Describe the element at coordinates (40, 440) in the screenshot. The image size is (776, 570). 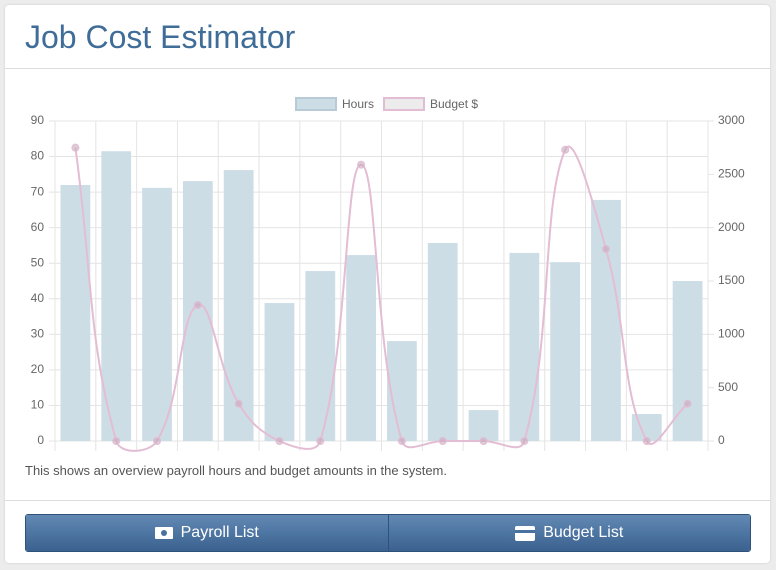
I see `y-tick-label: 0` at that location.